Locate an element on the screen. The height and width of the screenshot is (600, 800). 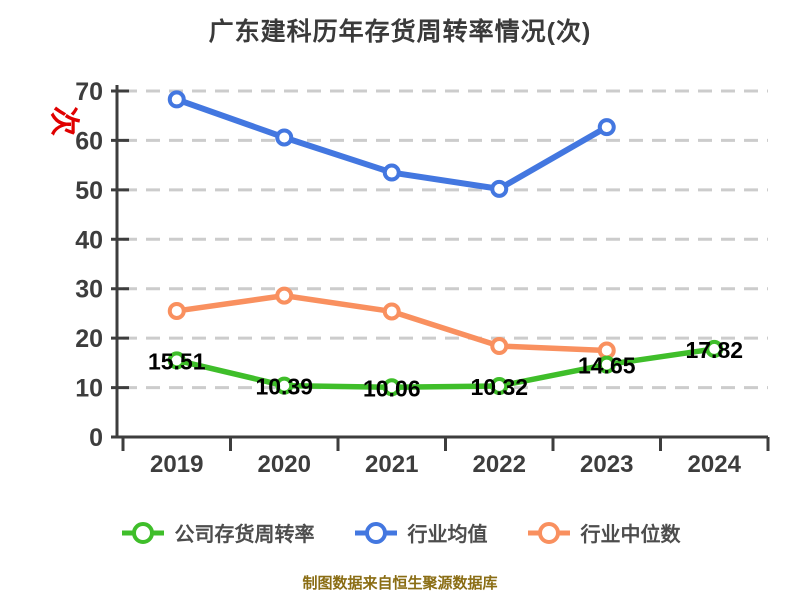
point-value-label: 15.51 is located at coordinates (177, 361).